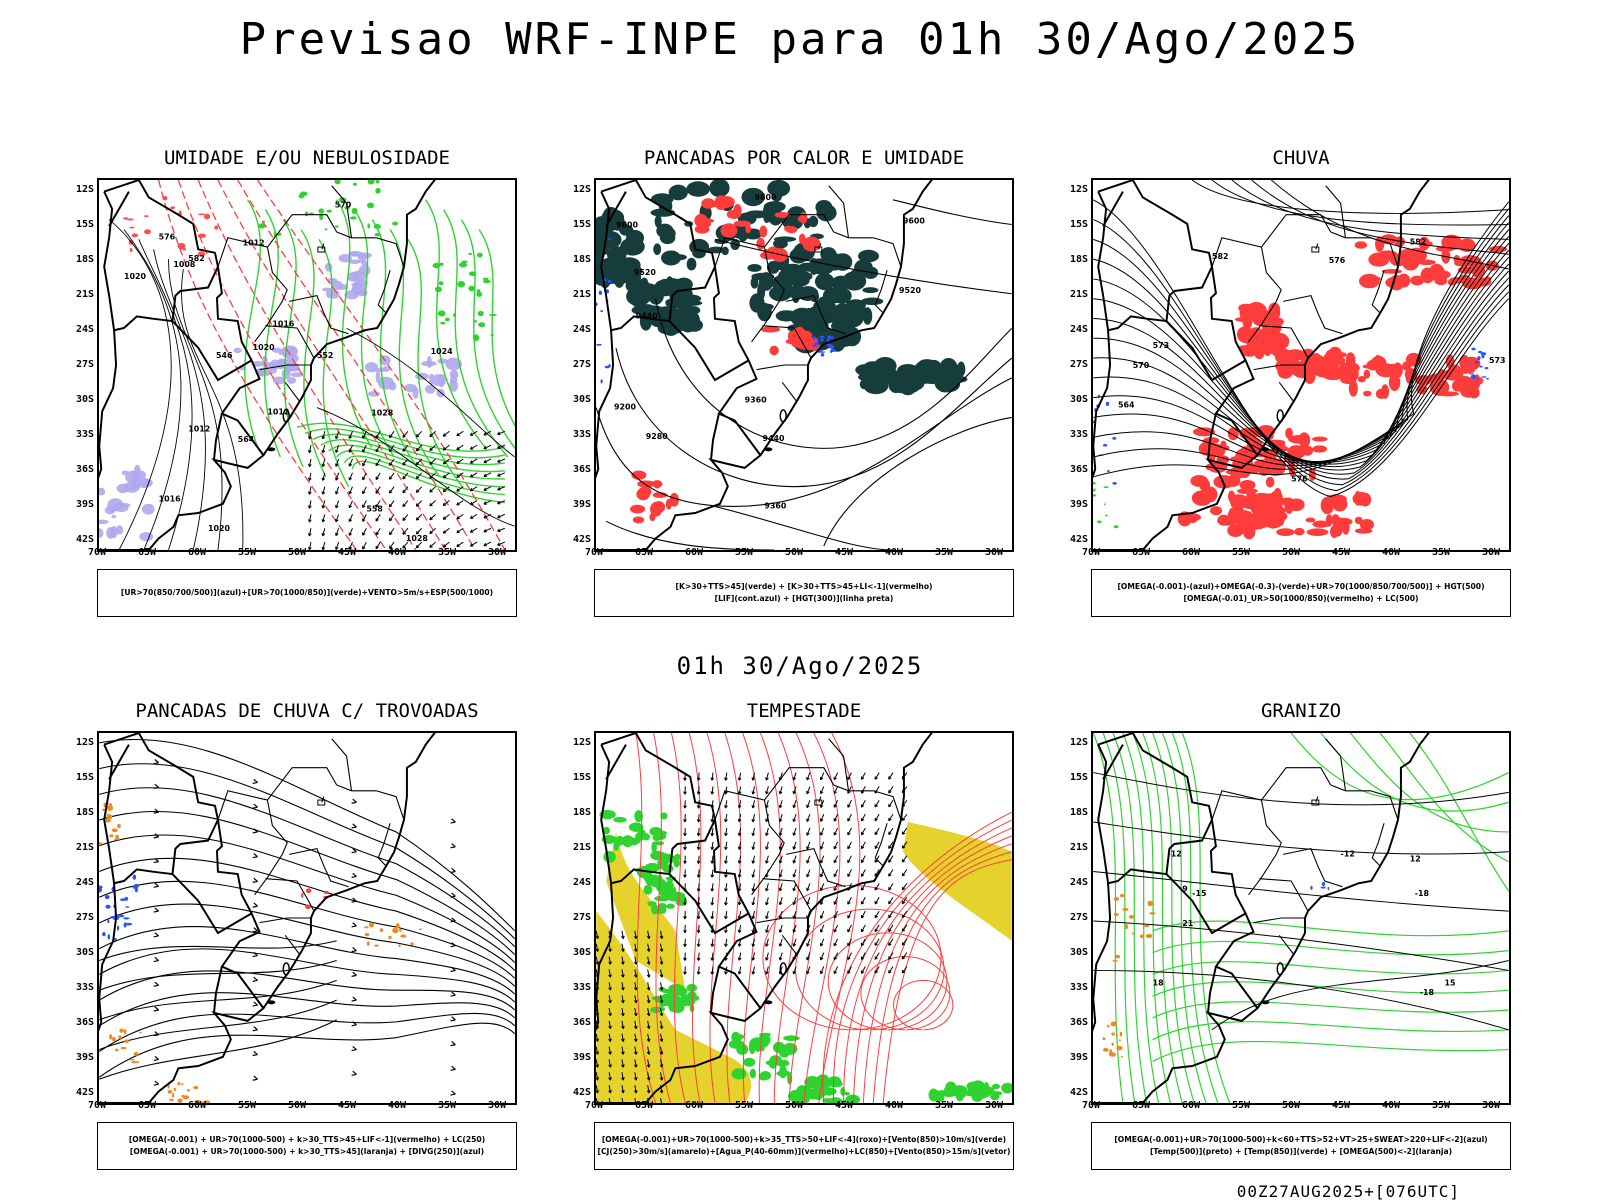 The image size is (1600, 1201). What do you see at coordinates (783, 416) in the screenshot?
I see `lagoon` at bounding box center [783, 416].